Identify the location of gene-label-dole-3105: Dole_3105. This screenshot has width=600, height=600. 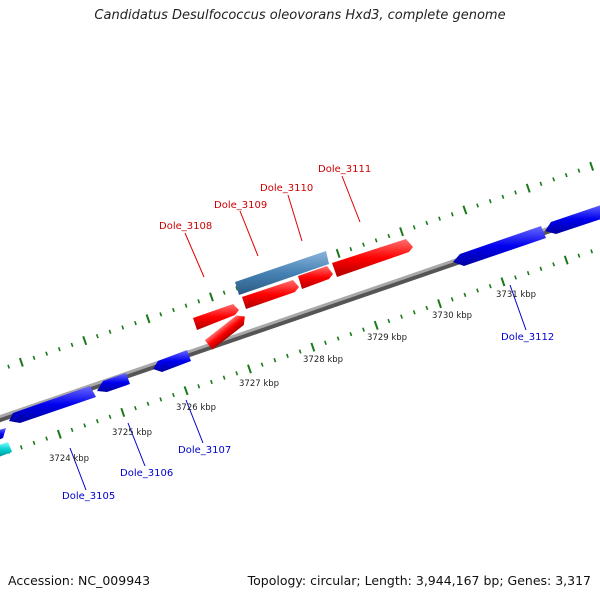
(88, 496).